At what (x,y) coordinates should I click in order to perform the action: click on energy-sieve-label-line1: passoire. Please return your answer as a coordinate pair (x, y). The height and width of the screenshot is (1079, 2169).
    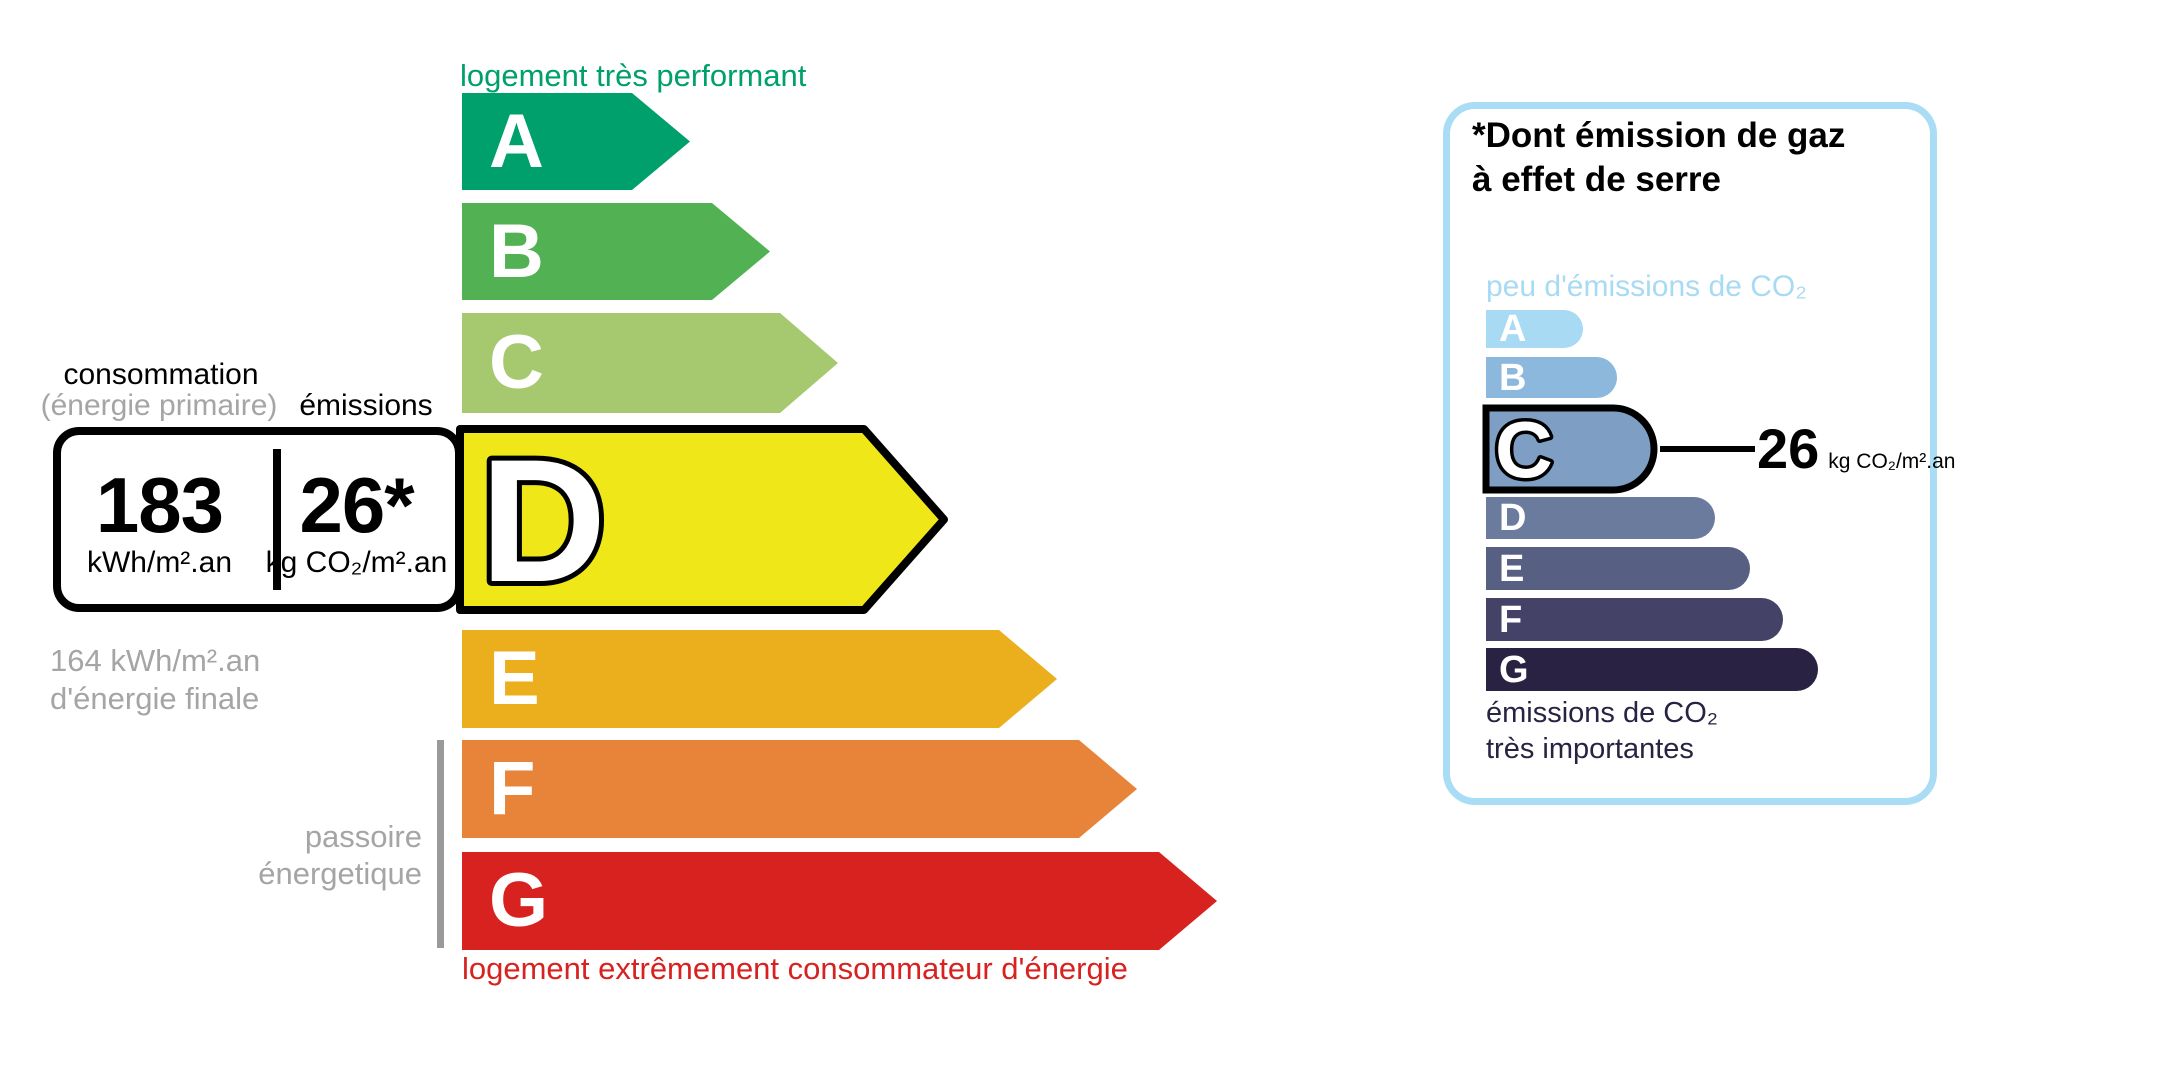
    Looking at the image, I should click on (363, 836).